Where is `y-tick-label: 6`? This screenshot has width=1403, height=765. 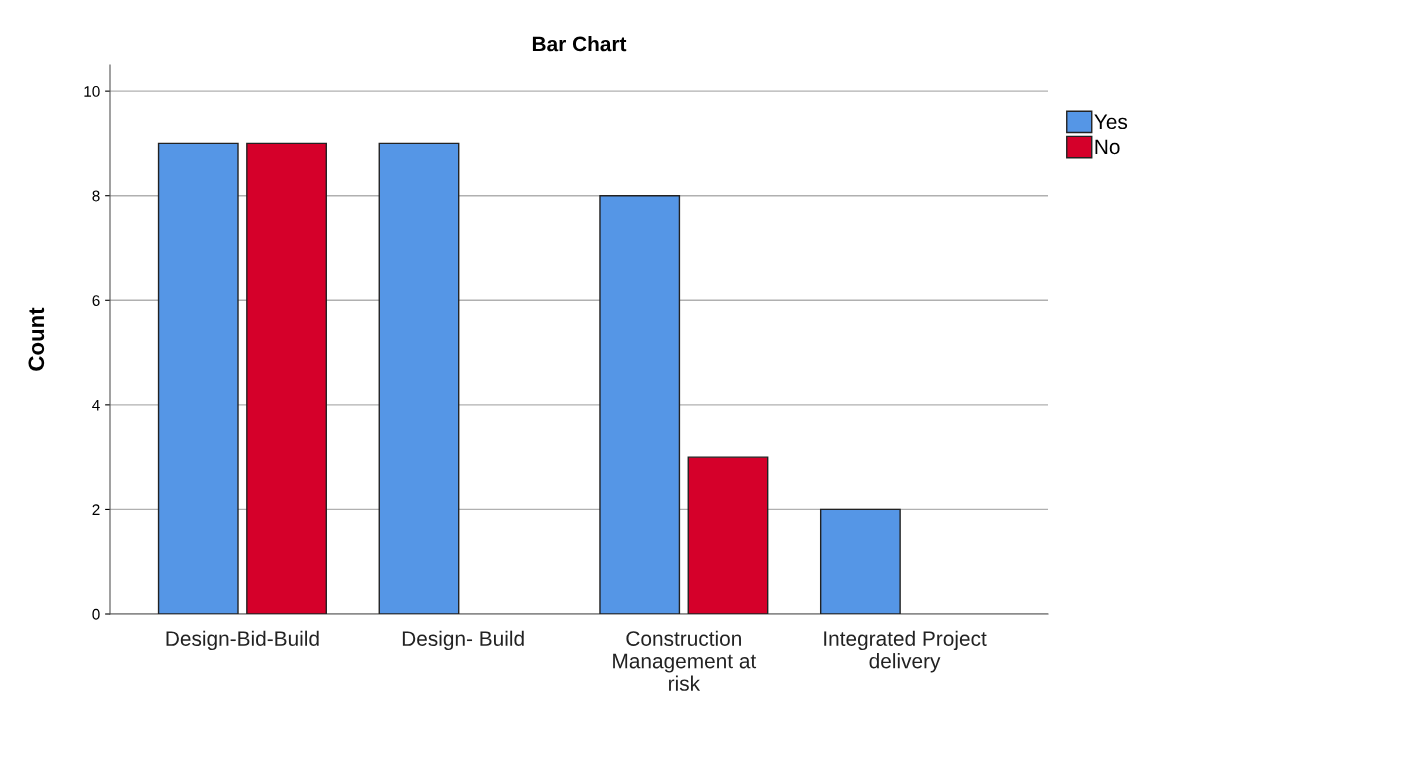 y-tick-label: 6 is located at coordinates (96, 300).